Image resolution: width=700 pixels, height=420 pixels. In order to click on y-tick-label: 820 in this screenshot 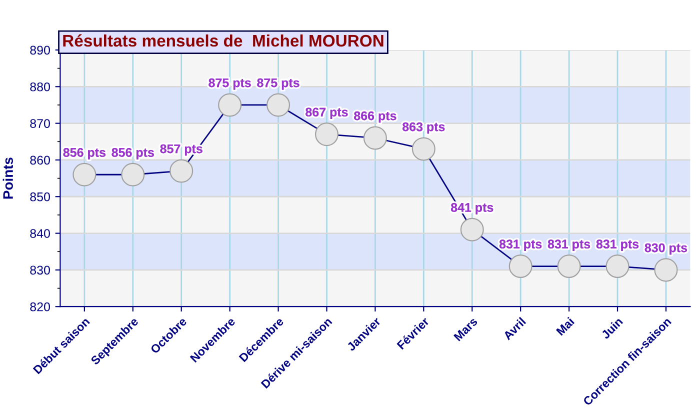, I will do `click(40, 307)`.